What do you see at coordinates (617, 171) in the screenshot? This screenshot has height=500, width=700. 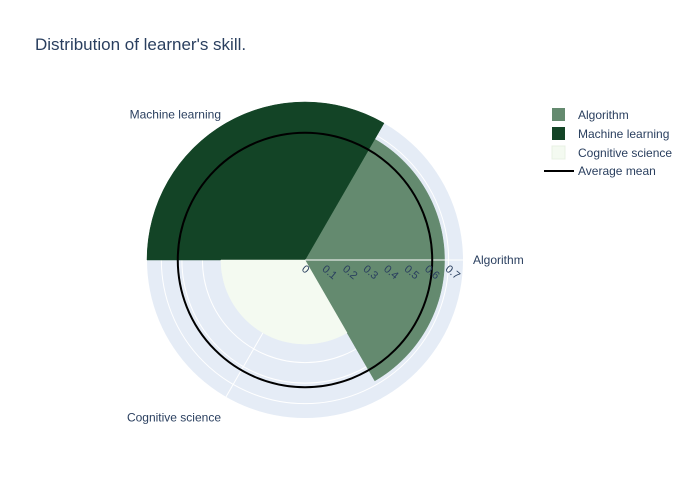 I see `legend-label: Average mean` at bounding box center [617, 171].